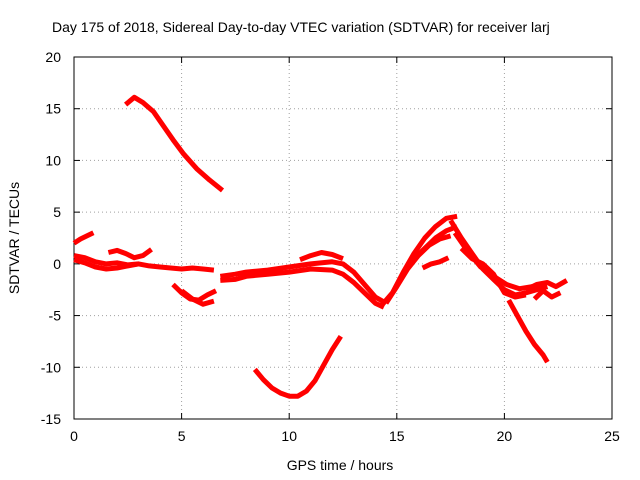 The height and width of the screenshot is (480, 640). I want to click on series-line-mid-a, so click(303, 282).